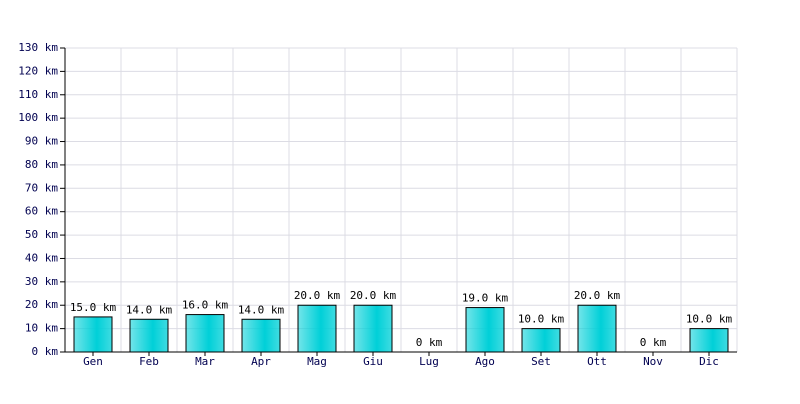 The image size is (800, 404). I want to click on x-tick-label: Dic, so click(709, 361).